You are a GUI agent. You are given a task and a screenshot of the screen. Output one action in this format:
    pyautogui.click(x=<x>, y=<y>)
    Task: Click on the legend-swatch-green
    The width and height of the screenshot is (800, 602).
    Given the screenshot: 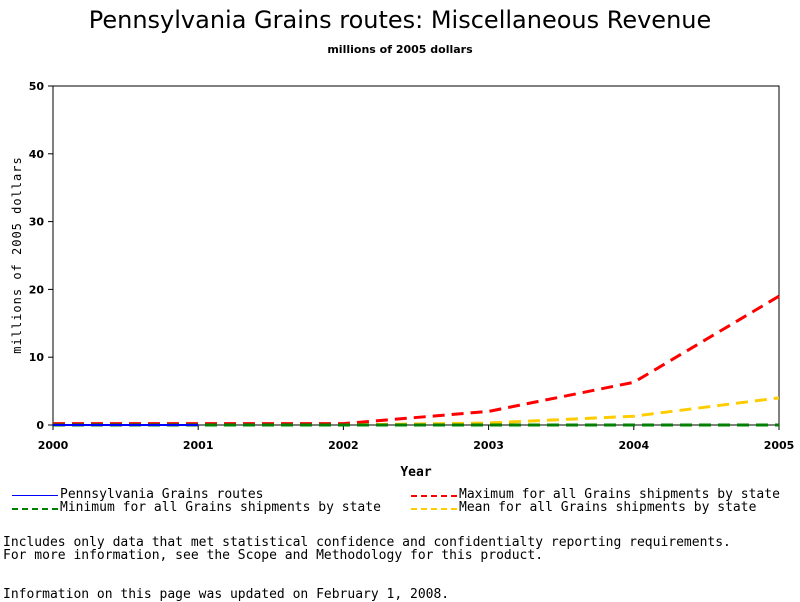 What is the action you would take?
    pyautogui.click(x=35, y=509)
    